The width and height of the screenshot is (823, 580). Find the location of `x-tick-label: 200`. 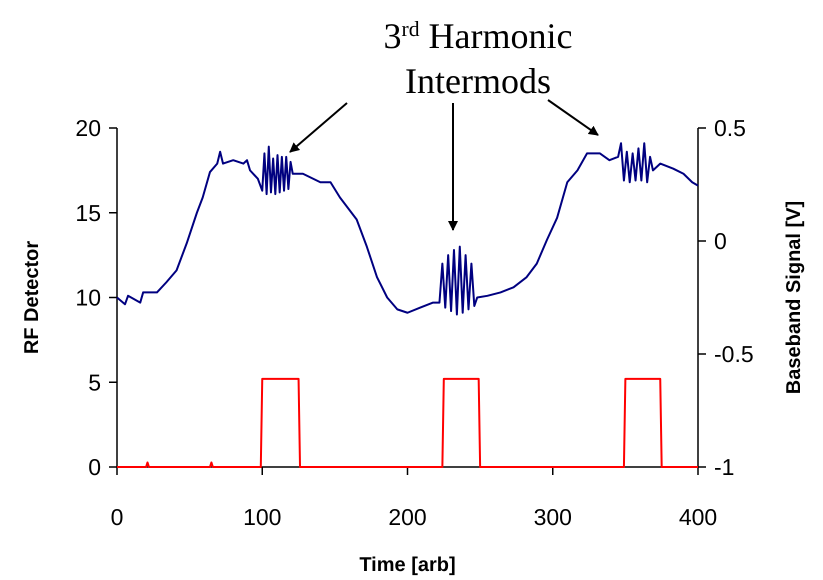

x-tick-label: 200 is located at coordinates (407, 517).